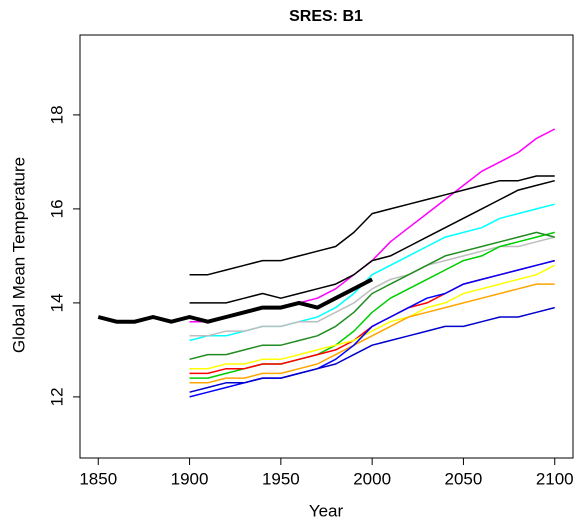  Describe the element at coordinates (56, 396) in the screenshot. I see `y-tick-label: 12` at that location.